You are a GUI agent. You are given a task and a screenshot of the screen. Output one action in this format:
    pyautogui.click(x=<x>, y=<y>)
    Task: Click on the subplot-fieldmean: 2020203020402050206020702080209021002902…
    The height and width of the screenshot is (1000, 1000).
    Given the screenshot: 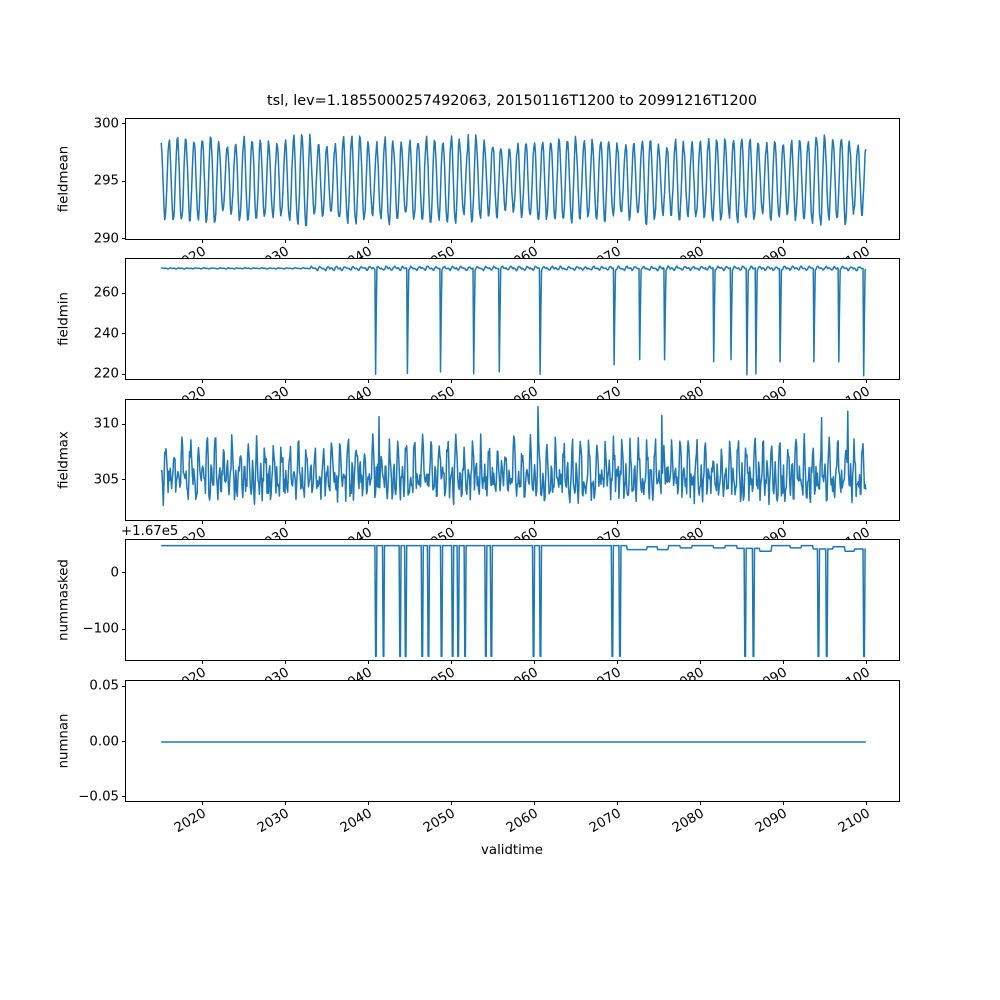 What is the action you would take?
    pyautogui.click(x=497, y=195)
    